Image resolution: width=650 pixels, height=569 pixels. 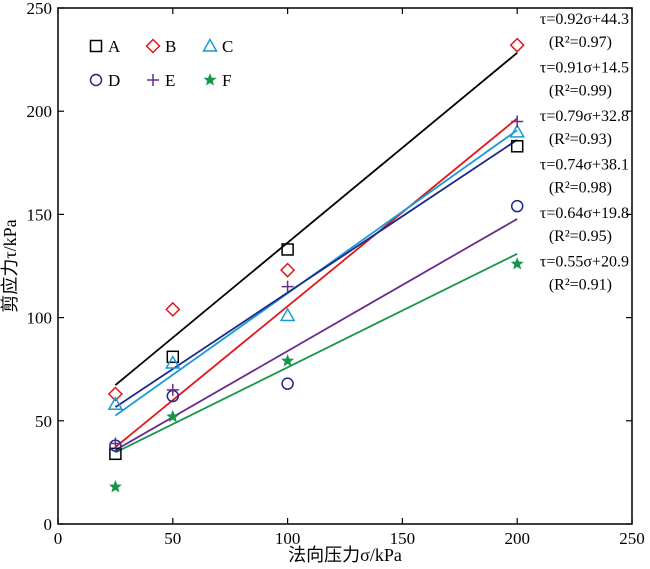 I want to click on fit-r2-e: (R²=0.95), so click(x=580, y=236).